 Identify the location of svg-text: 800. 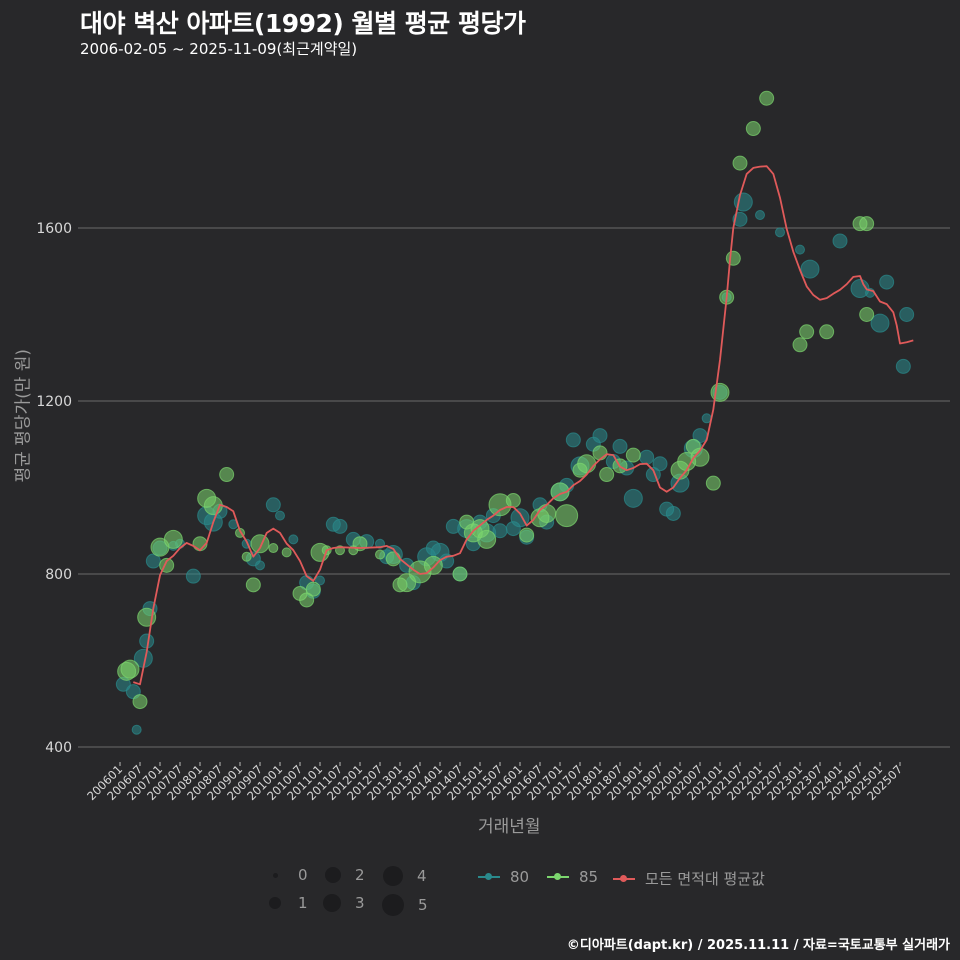
(58, 575).